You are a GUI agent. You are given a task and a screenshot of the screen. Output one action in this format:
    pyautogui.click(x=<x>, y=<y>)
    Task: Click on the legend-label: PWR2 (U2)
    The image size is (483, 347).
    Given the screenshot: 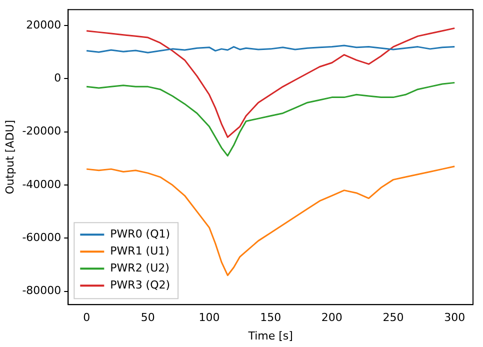 What is the action you would take?
    pyautogui.click(x=140, y=267)
    